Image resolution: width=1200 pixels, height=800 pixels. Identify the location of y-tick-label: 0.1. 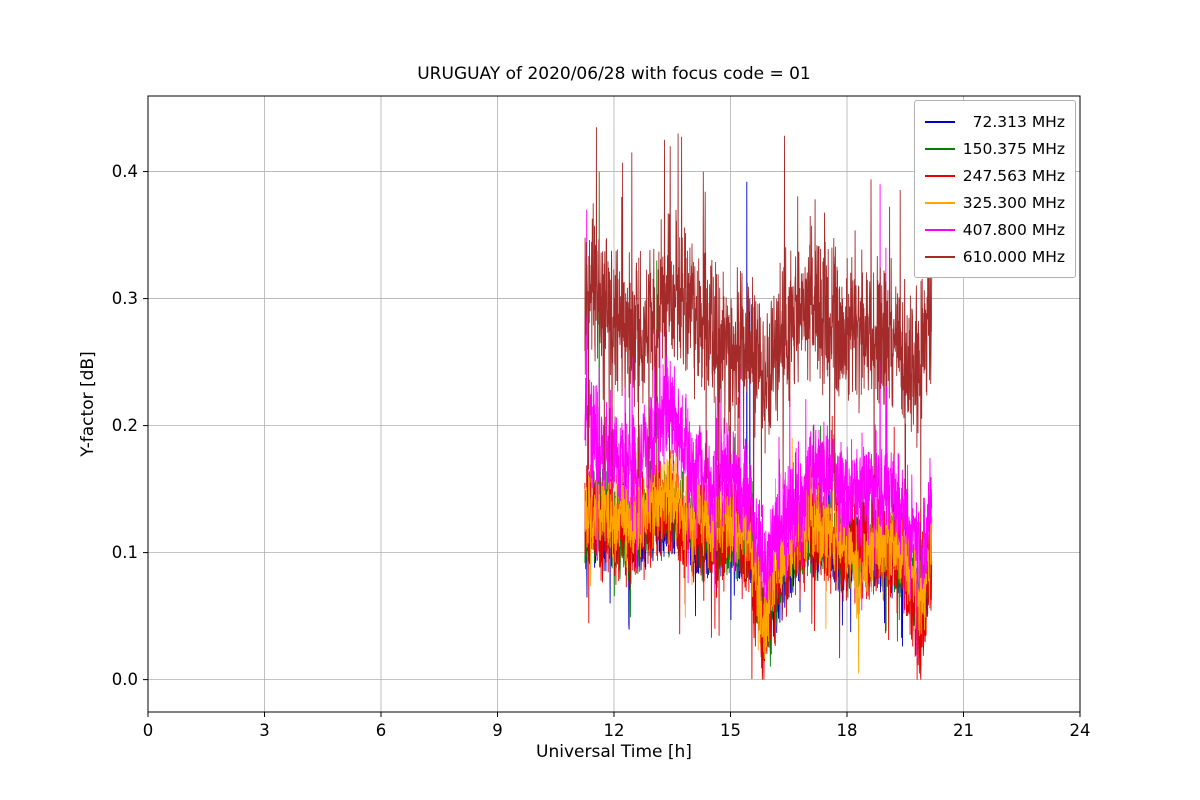
(125, 552).